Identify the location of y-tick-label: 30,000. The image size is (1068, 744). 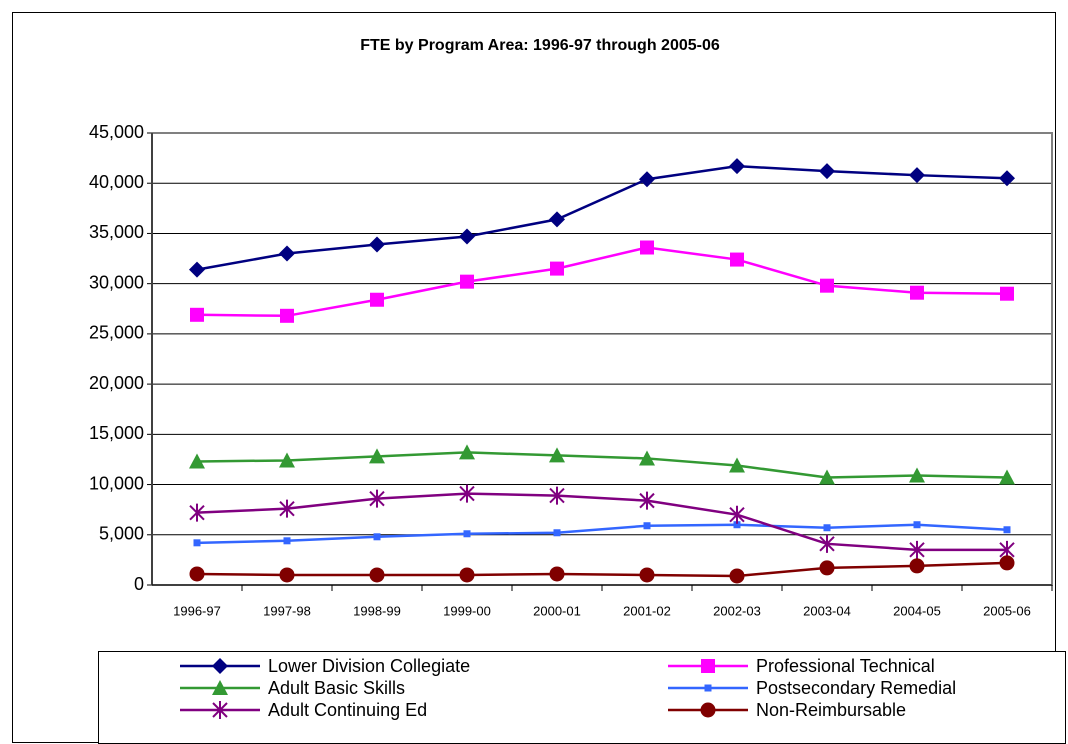
(116, 282).